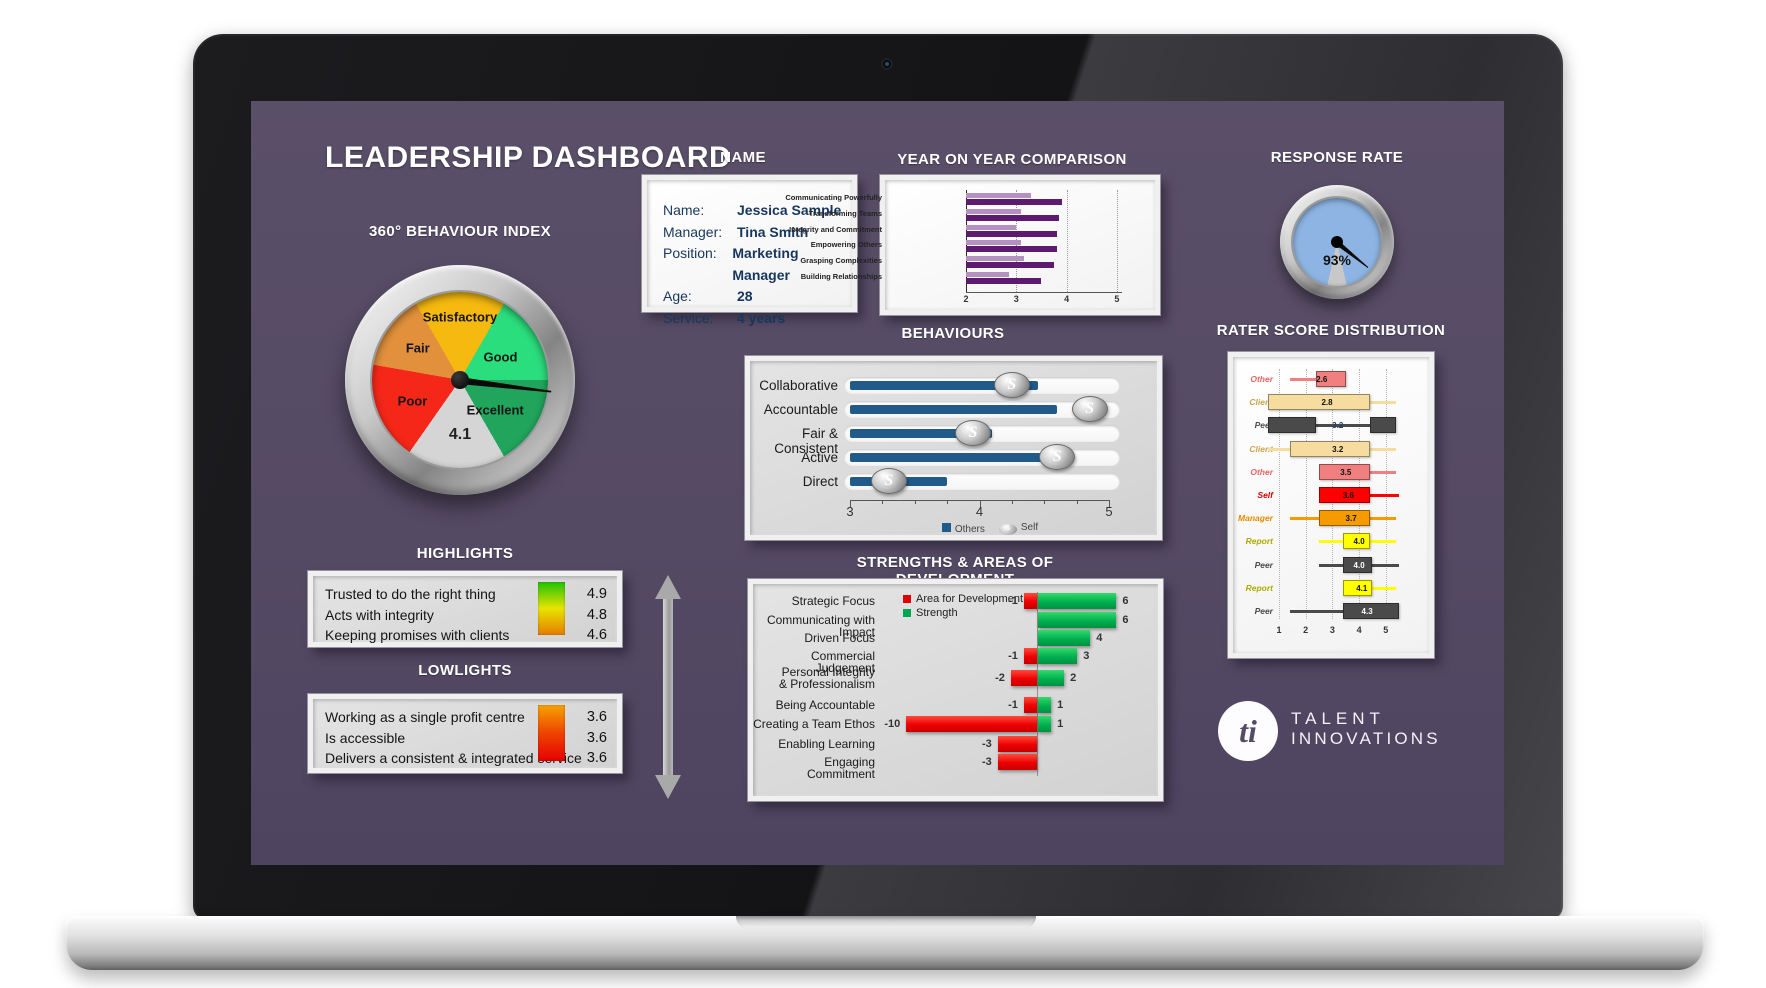 This screenshot has width=1766, height=988. Describe the element at coordinates (412, 401) in the screenshot. I see `gauge-segment-label: Poor` at that location.